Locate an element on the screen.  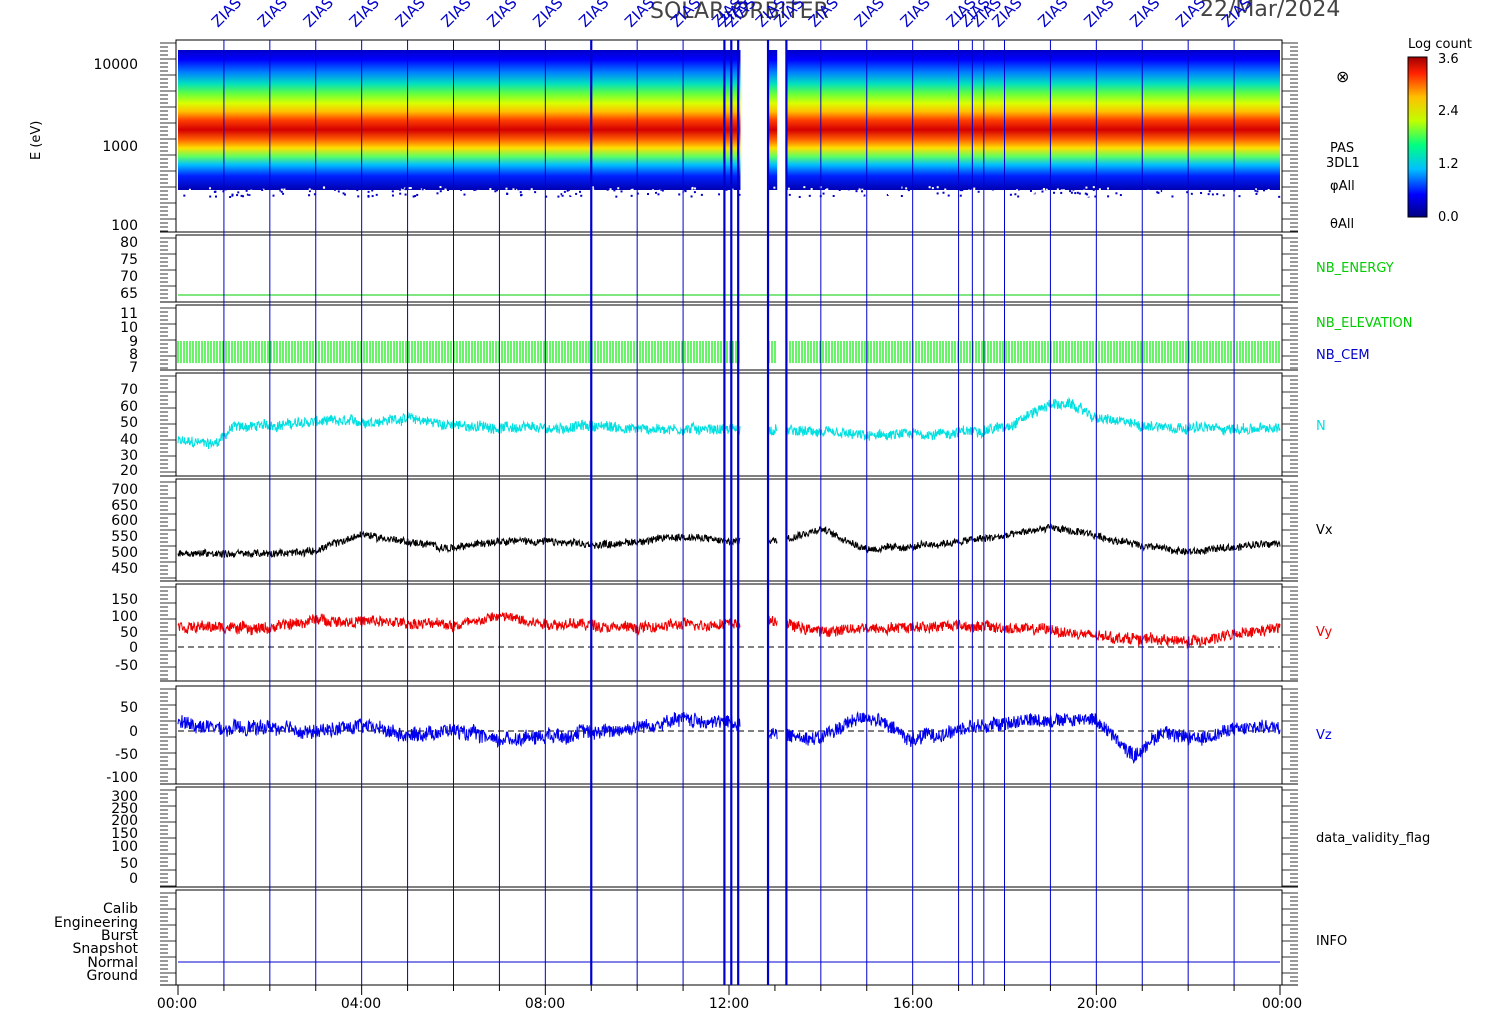
spec-right-label: φAll is located at coordinates (1342, 186).